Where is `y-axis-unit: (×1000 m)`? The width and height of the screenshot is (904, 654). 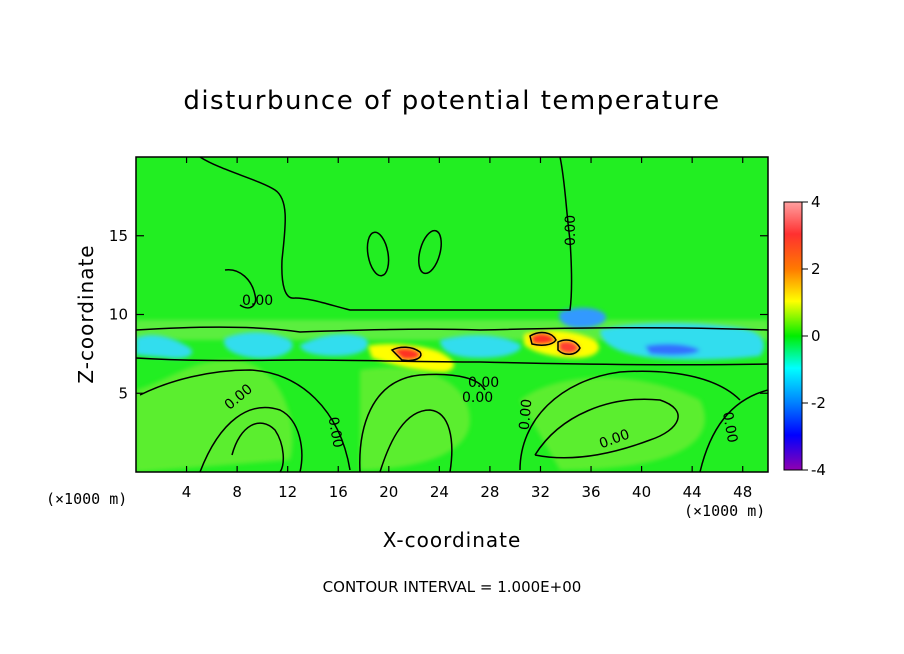
y-axis-unit: (×1000 m) is located at coordinates (87, 499).